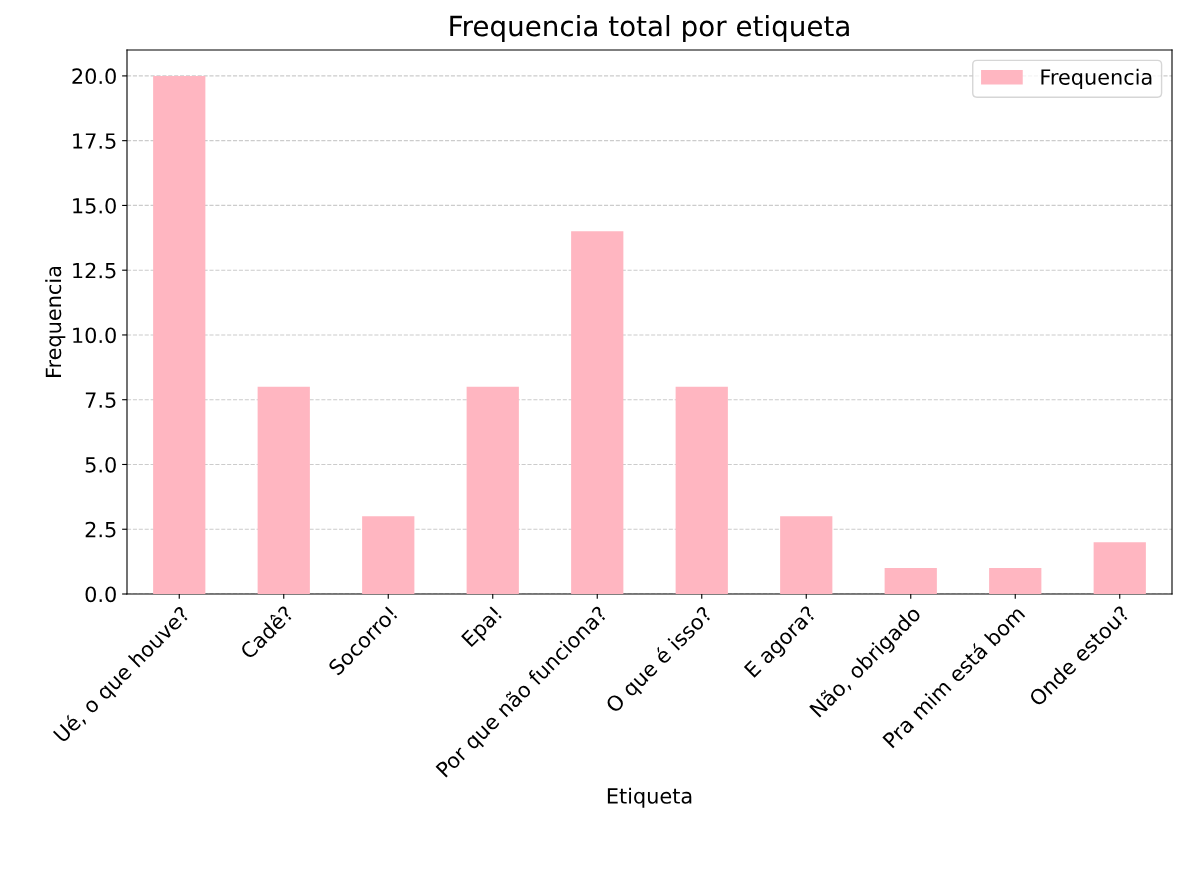 The width and height of the screenshot is (1185, 880). Describe the element at coordinates (94, 270) in the screenshot. I see `y-tick-label: 12.5` at that location.